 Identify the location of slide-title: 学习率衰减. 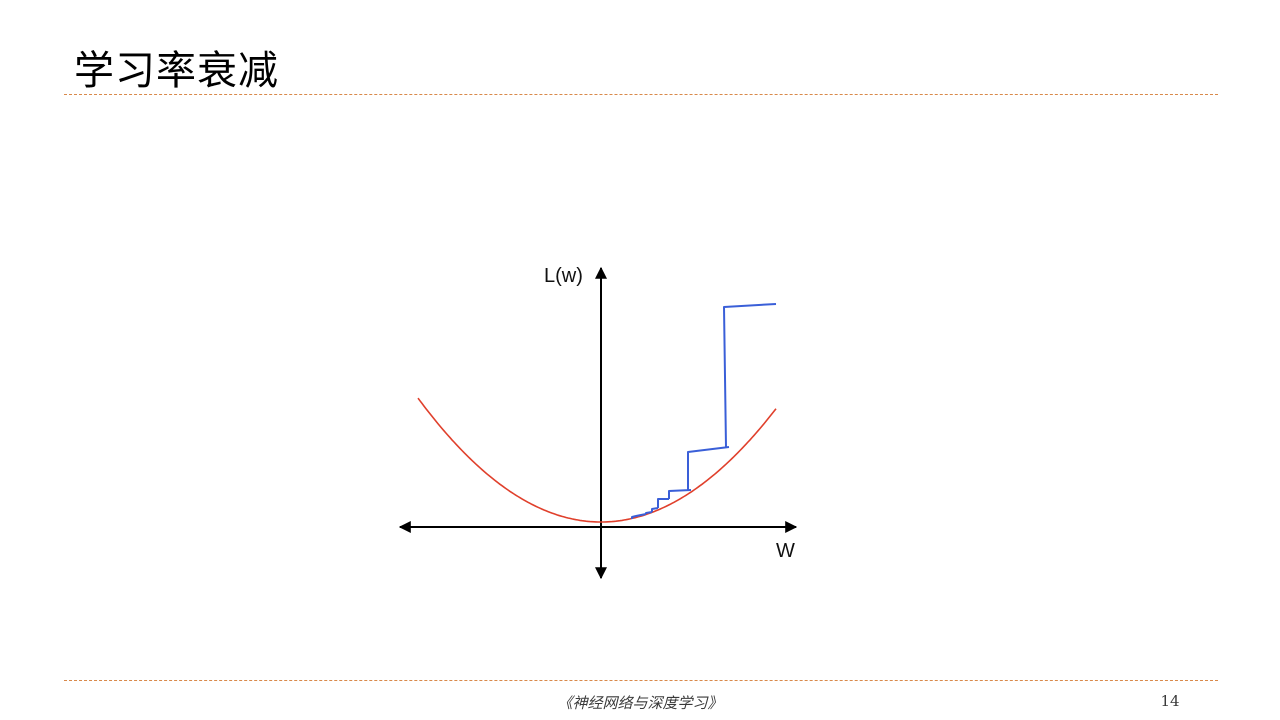
(176, 71).